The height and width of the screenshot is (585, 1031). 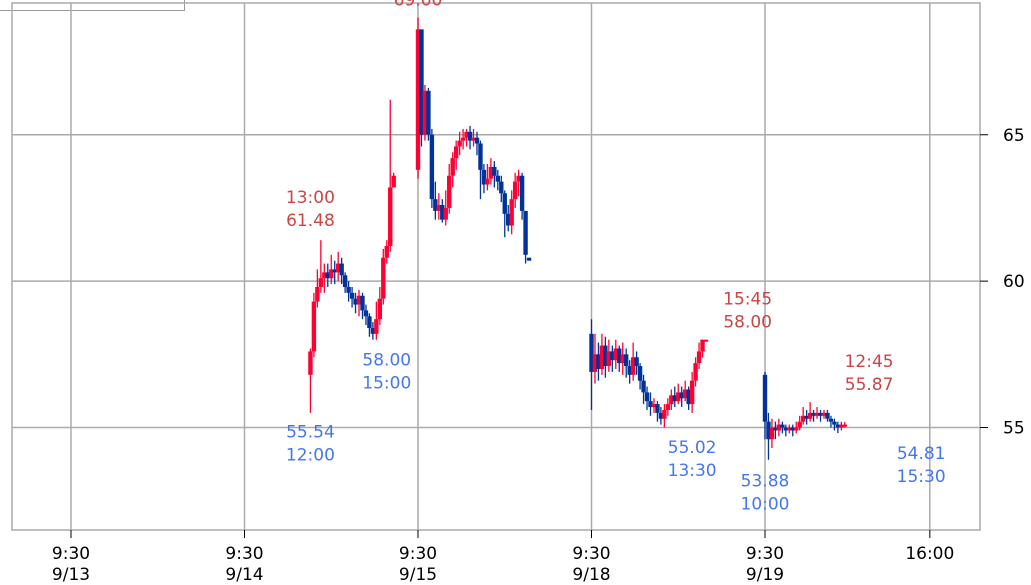 I want to click on low-annotation: 55.02 13:30, so click(x=692, y=459).